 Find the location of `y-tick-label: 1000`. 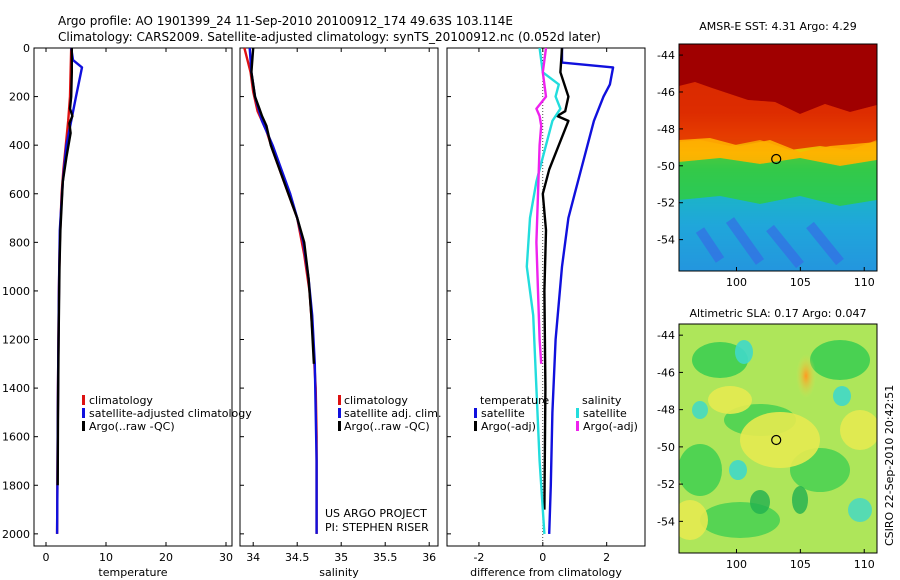

y-tick-label: 1000 is located at coordinates (16, 291).